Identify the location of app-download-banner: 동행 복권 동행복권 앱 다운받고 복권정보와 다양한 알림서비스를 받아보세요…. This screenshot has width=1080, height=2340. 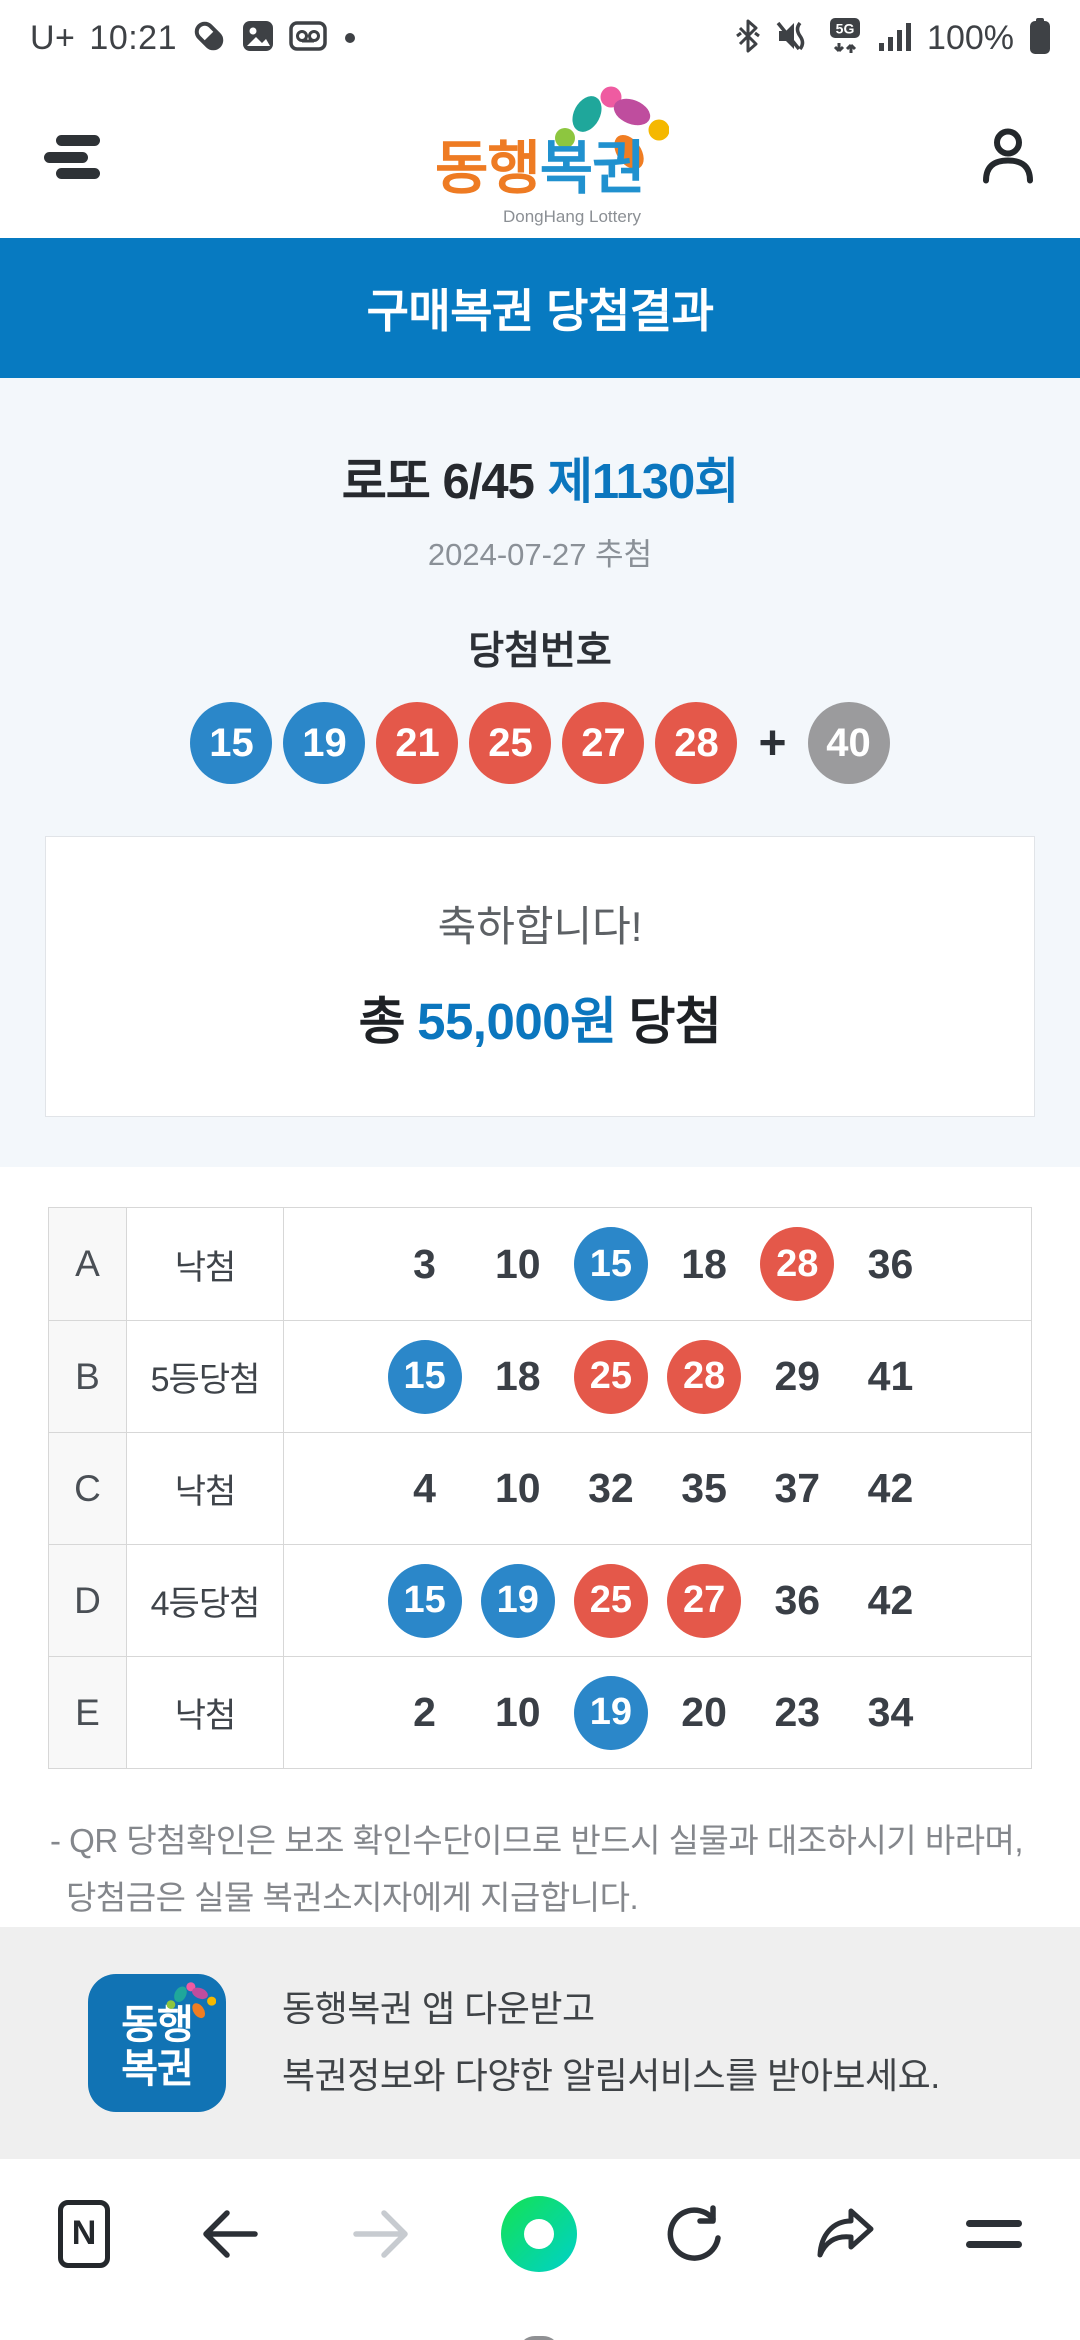
(540, 2042).